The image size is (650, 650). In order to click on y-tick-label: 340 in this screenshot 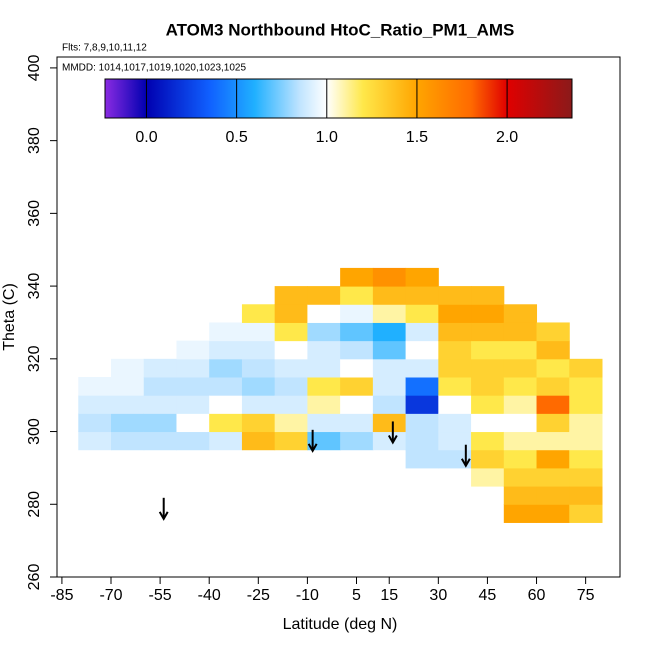, I will do `click(34, 286)`.